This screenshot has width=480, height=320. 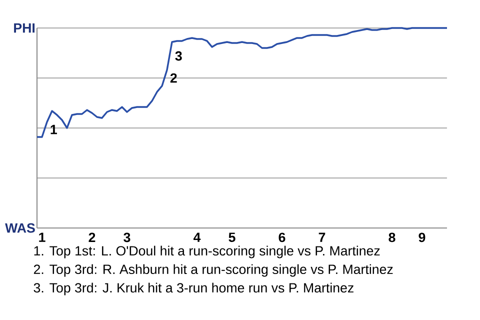 I want to click on x-tick-label: 5, so click(x=232, y=237).